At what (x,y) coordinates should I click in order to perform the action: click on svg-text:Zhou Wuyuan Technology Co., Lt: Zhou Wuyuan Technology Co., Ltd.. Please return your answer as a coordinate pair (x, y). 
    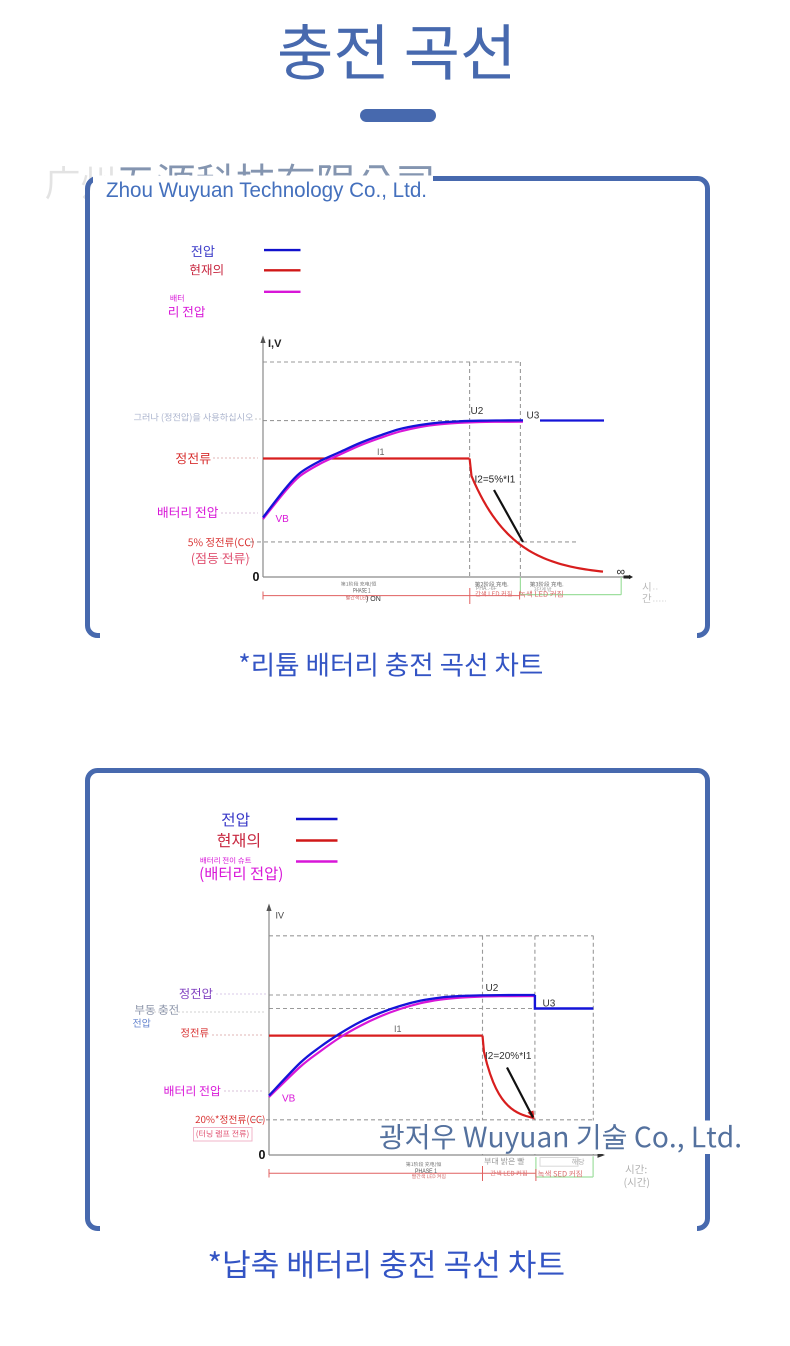
    Looking at the image, I should click on (266, 190).